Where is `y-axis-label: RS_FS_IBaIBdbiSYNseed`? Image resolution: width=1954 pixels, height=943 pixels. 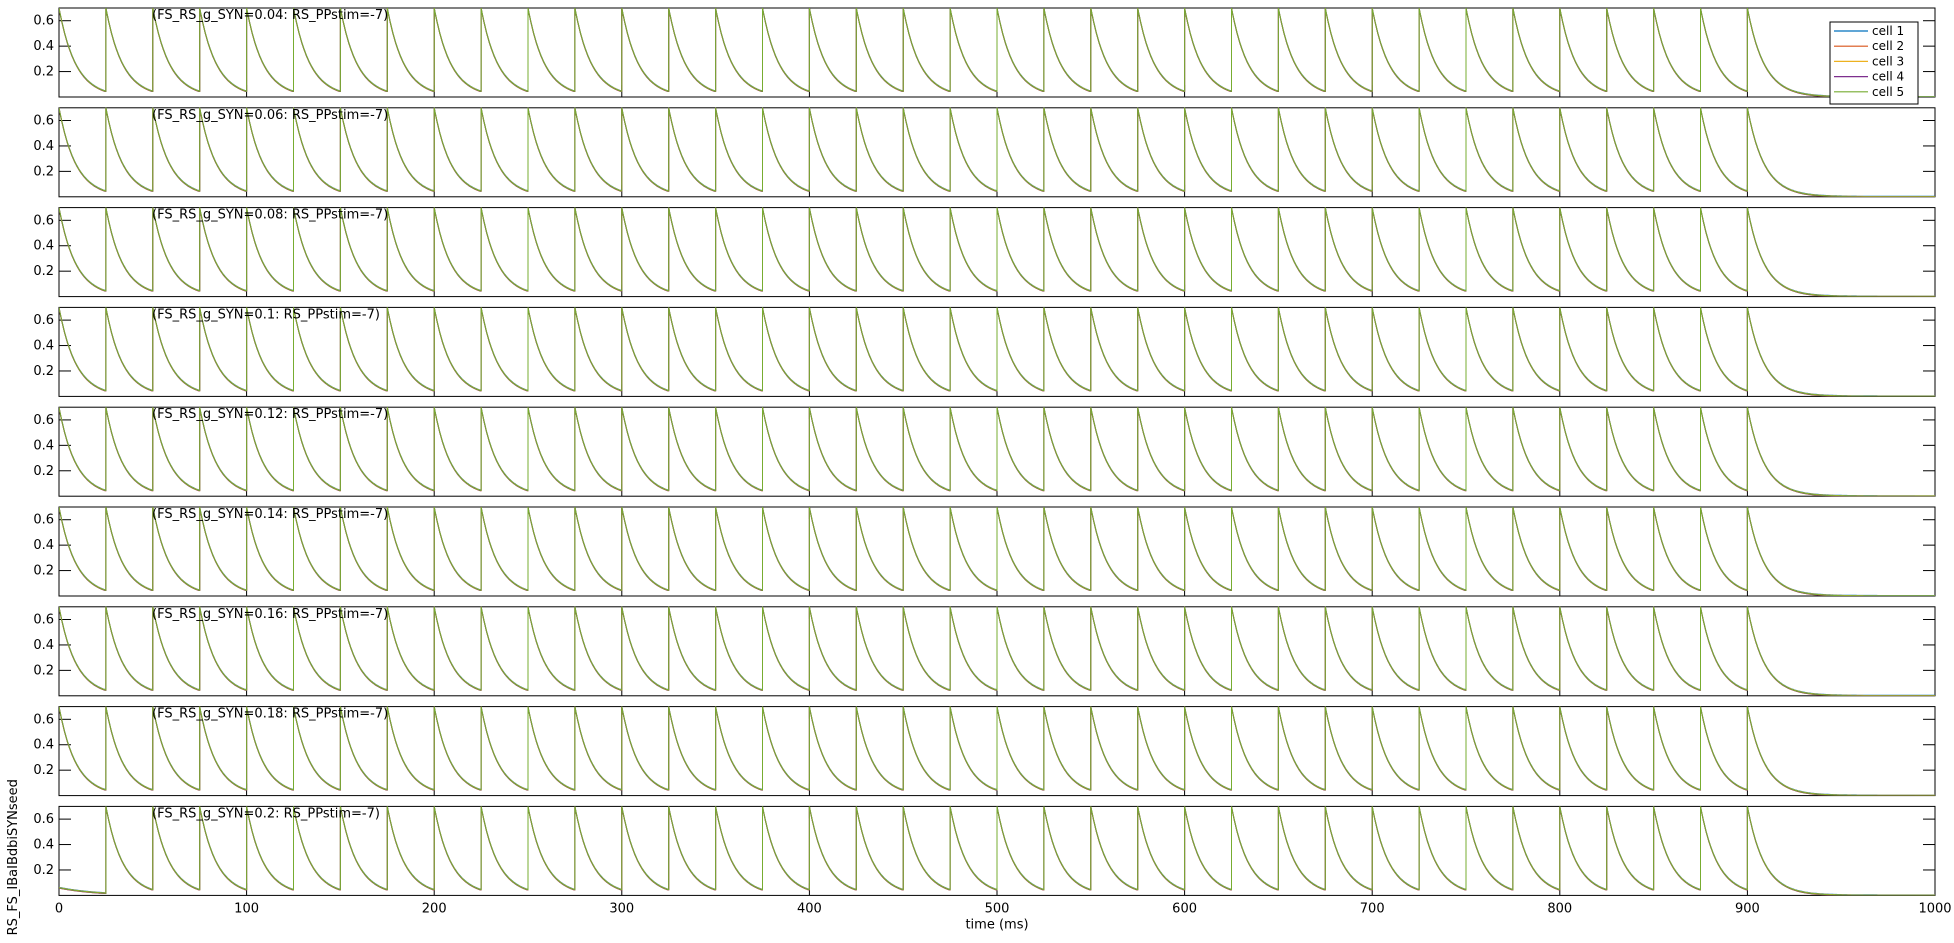
y-axis-label: RS_FS_IBaIBdbiSYNseed is located at coordinates (13, 857).